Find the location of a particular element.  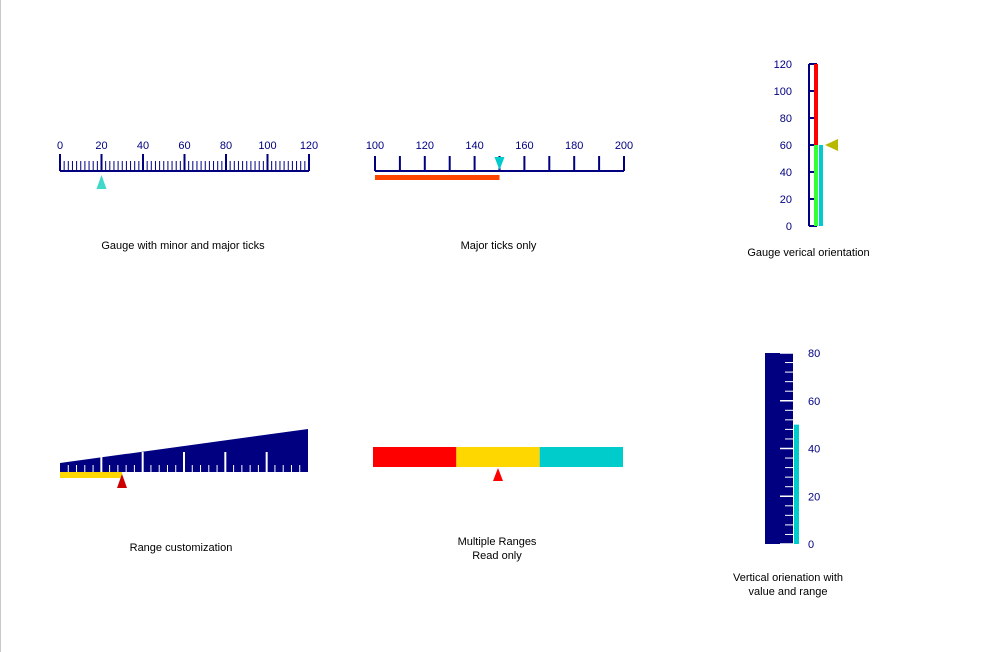

pointer-triangle-left-icon is located at coordinates (831, 145).